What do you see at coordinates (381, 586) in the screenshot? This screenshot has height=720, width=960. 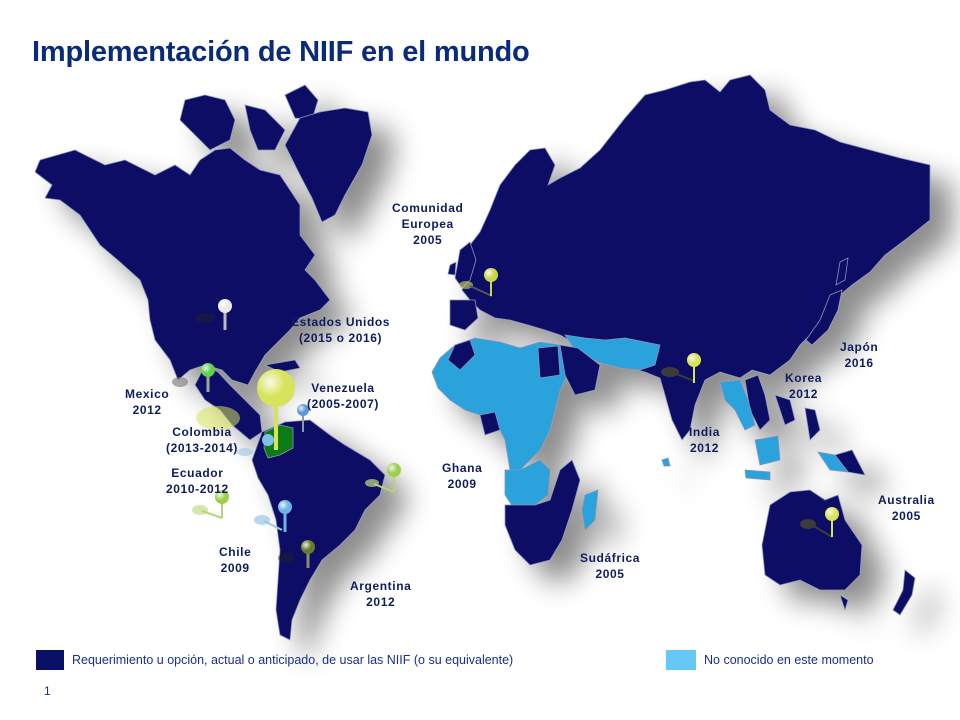 I see `label-argentina-name: Argentina` at bounding box center [381, 586].